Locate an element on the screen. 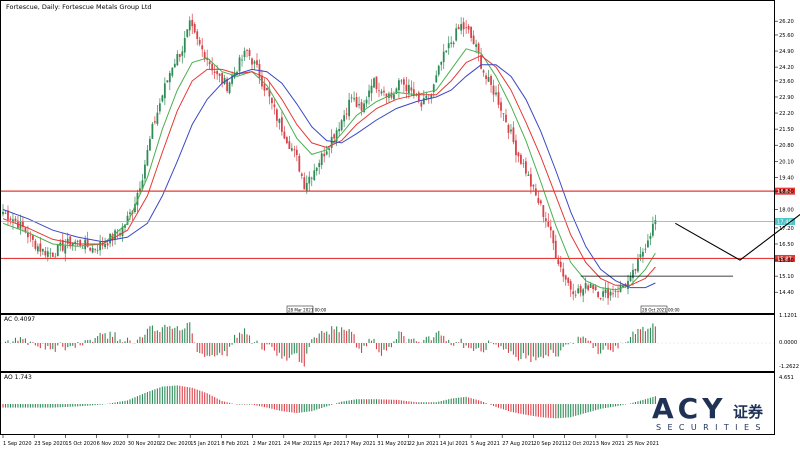  projection-arrow is located at coordinates (737, 237).